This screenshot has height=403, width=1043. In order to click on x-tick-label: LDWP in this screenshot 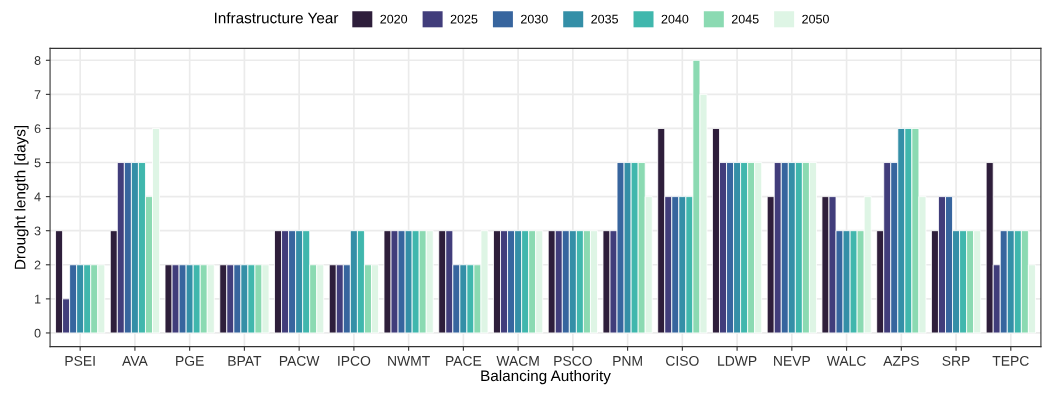, I will do `click(737, 361)`.